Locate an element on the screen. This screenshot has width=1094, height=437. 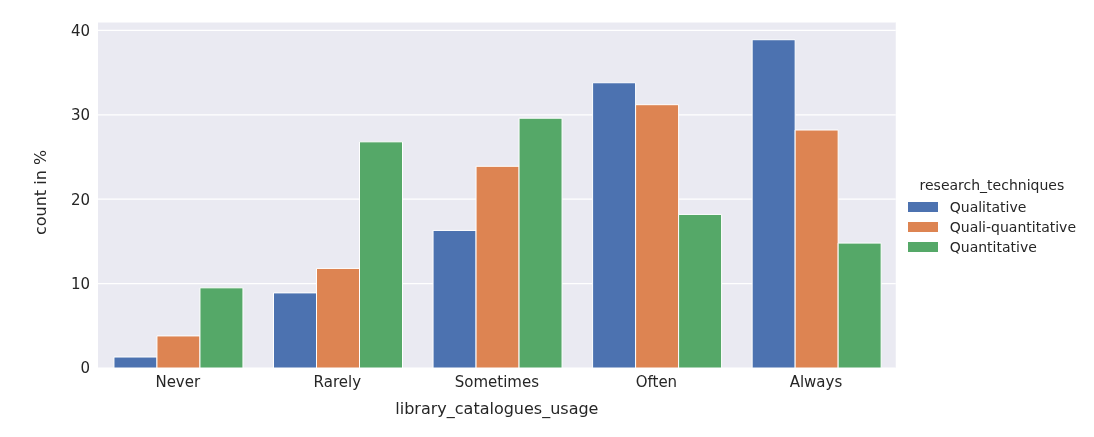
x-tick-label: Sometimes is located at coordinates (497, 381).